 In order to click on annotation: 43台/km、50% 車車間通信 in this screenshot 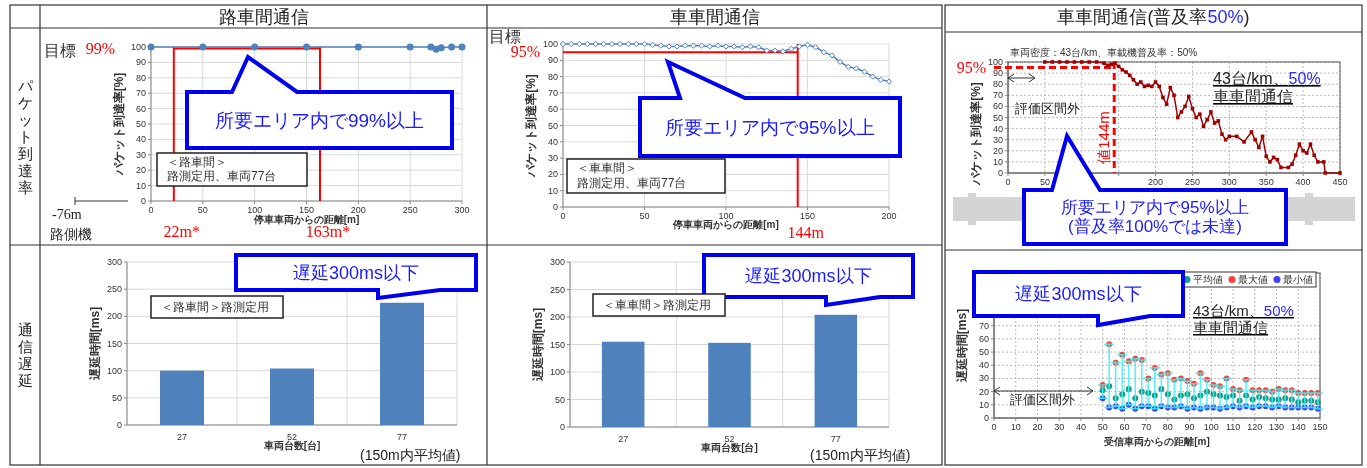, I will do `click(1267, 87)`.